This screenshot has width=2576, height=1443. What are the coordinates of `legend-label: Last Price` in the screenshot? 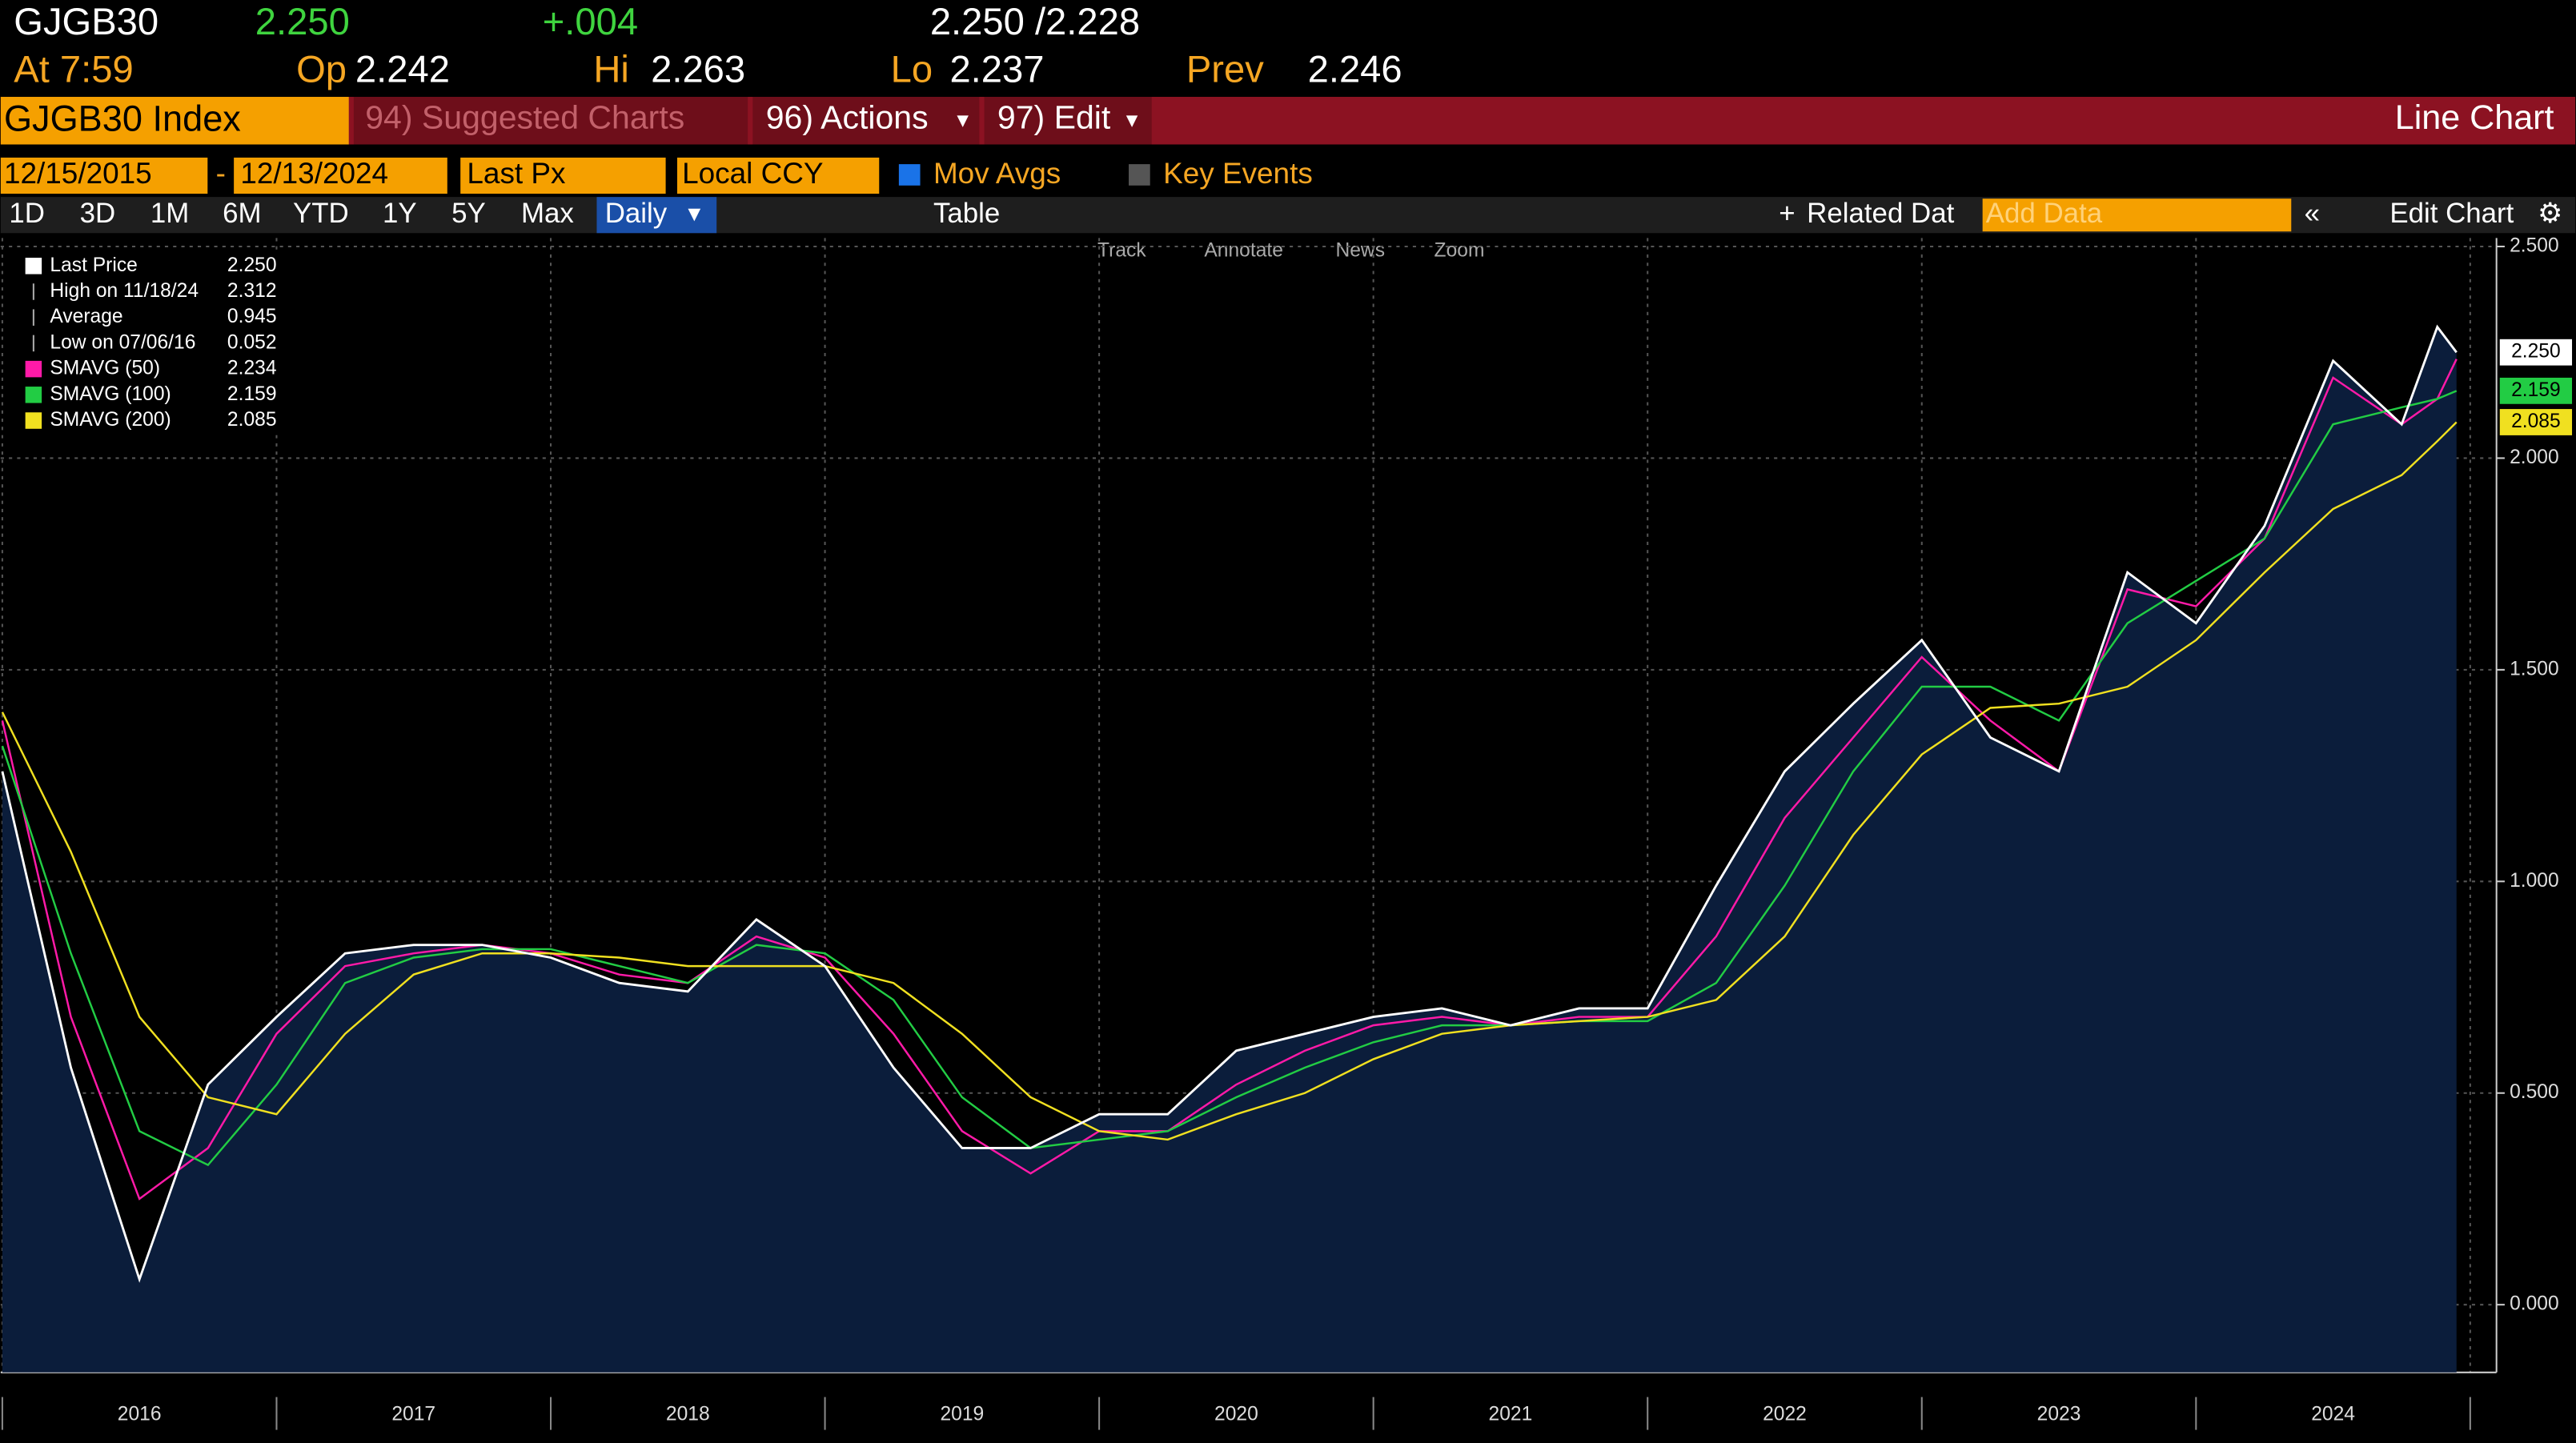 It's located at (93, 265).